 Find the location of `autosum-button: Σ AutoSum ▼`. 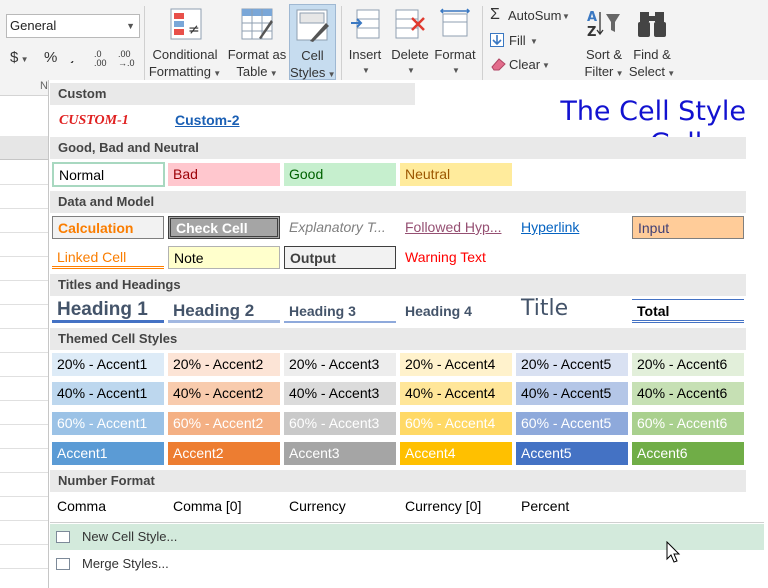

autosum-button: Σ AutoSum ▼ is located at coordinates (529, 16).